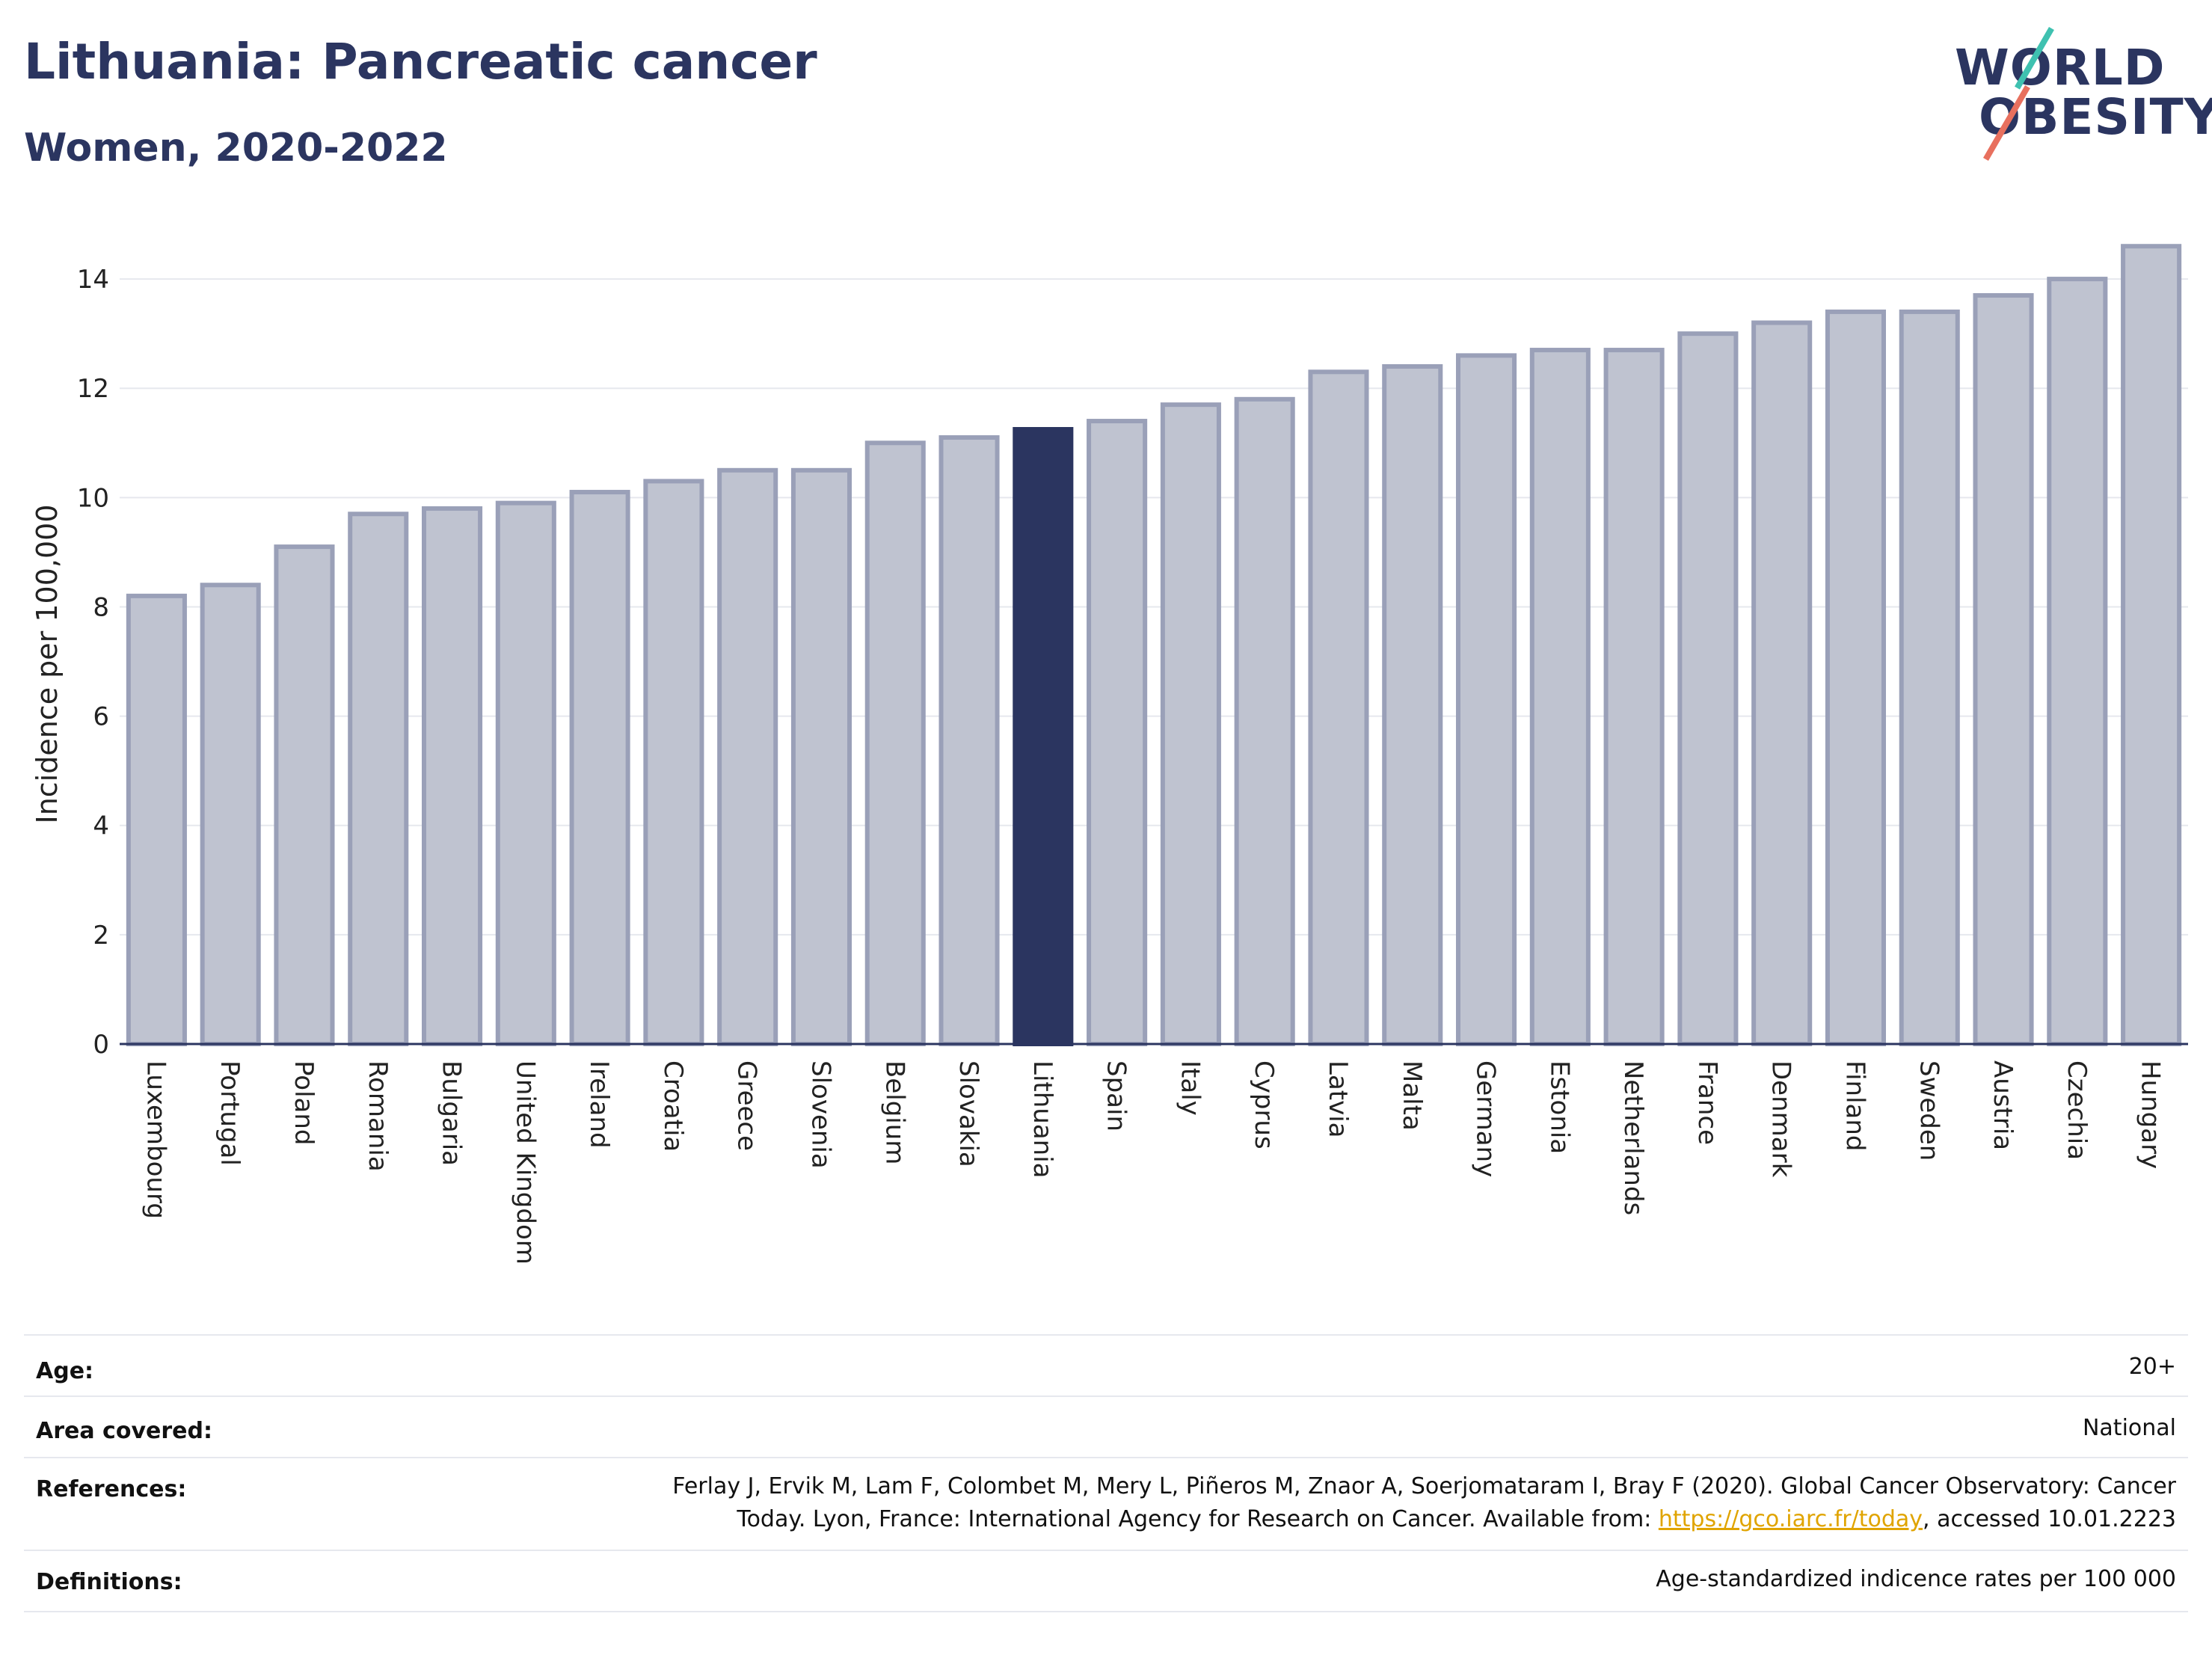 This screenshot has height=1655, width=2212. I want to click on x-tick-label: Netherlands, so click(1633, 1137).